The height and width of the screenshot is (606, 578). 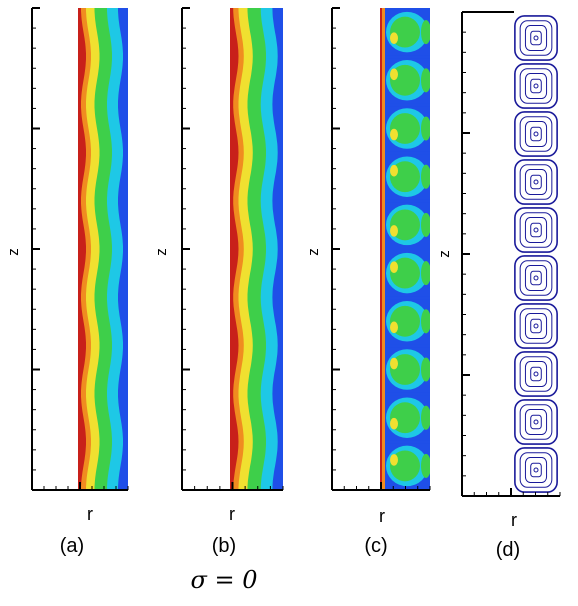 What do you see at coordinates (511, 254) in the screenshot?
I see `panel-d-ticks` at bounding box center [511, 254].